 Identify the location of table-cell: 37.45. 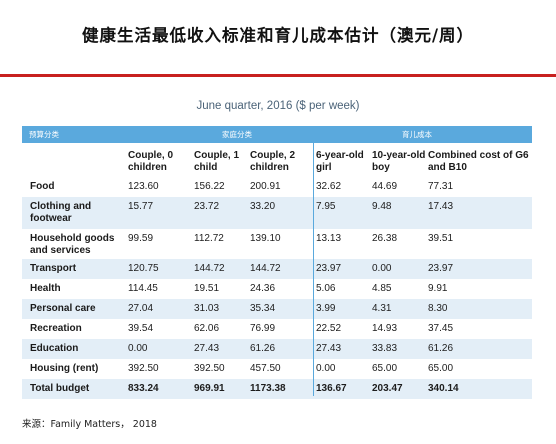
(441, 328).